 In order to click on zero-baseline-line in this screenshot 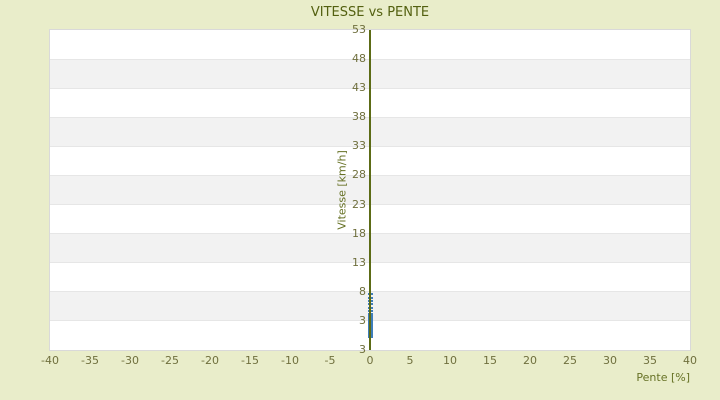, I will do `click(370, 190)`.